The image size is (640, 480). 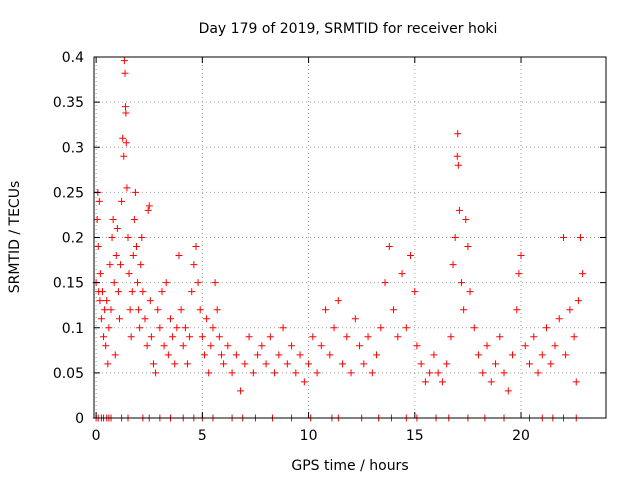 I want to click on x-tick-label: 5, so click(x=202, y=436).